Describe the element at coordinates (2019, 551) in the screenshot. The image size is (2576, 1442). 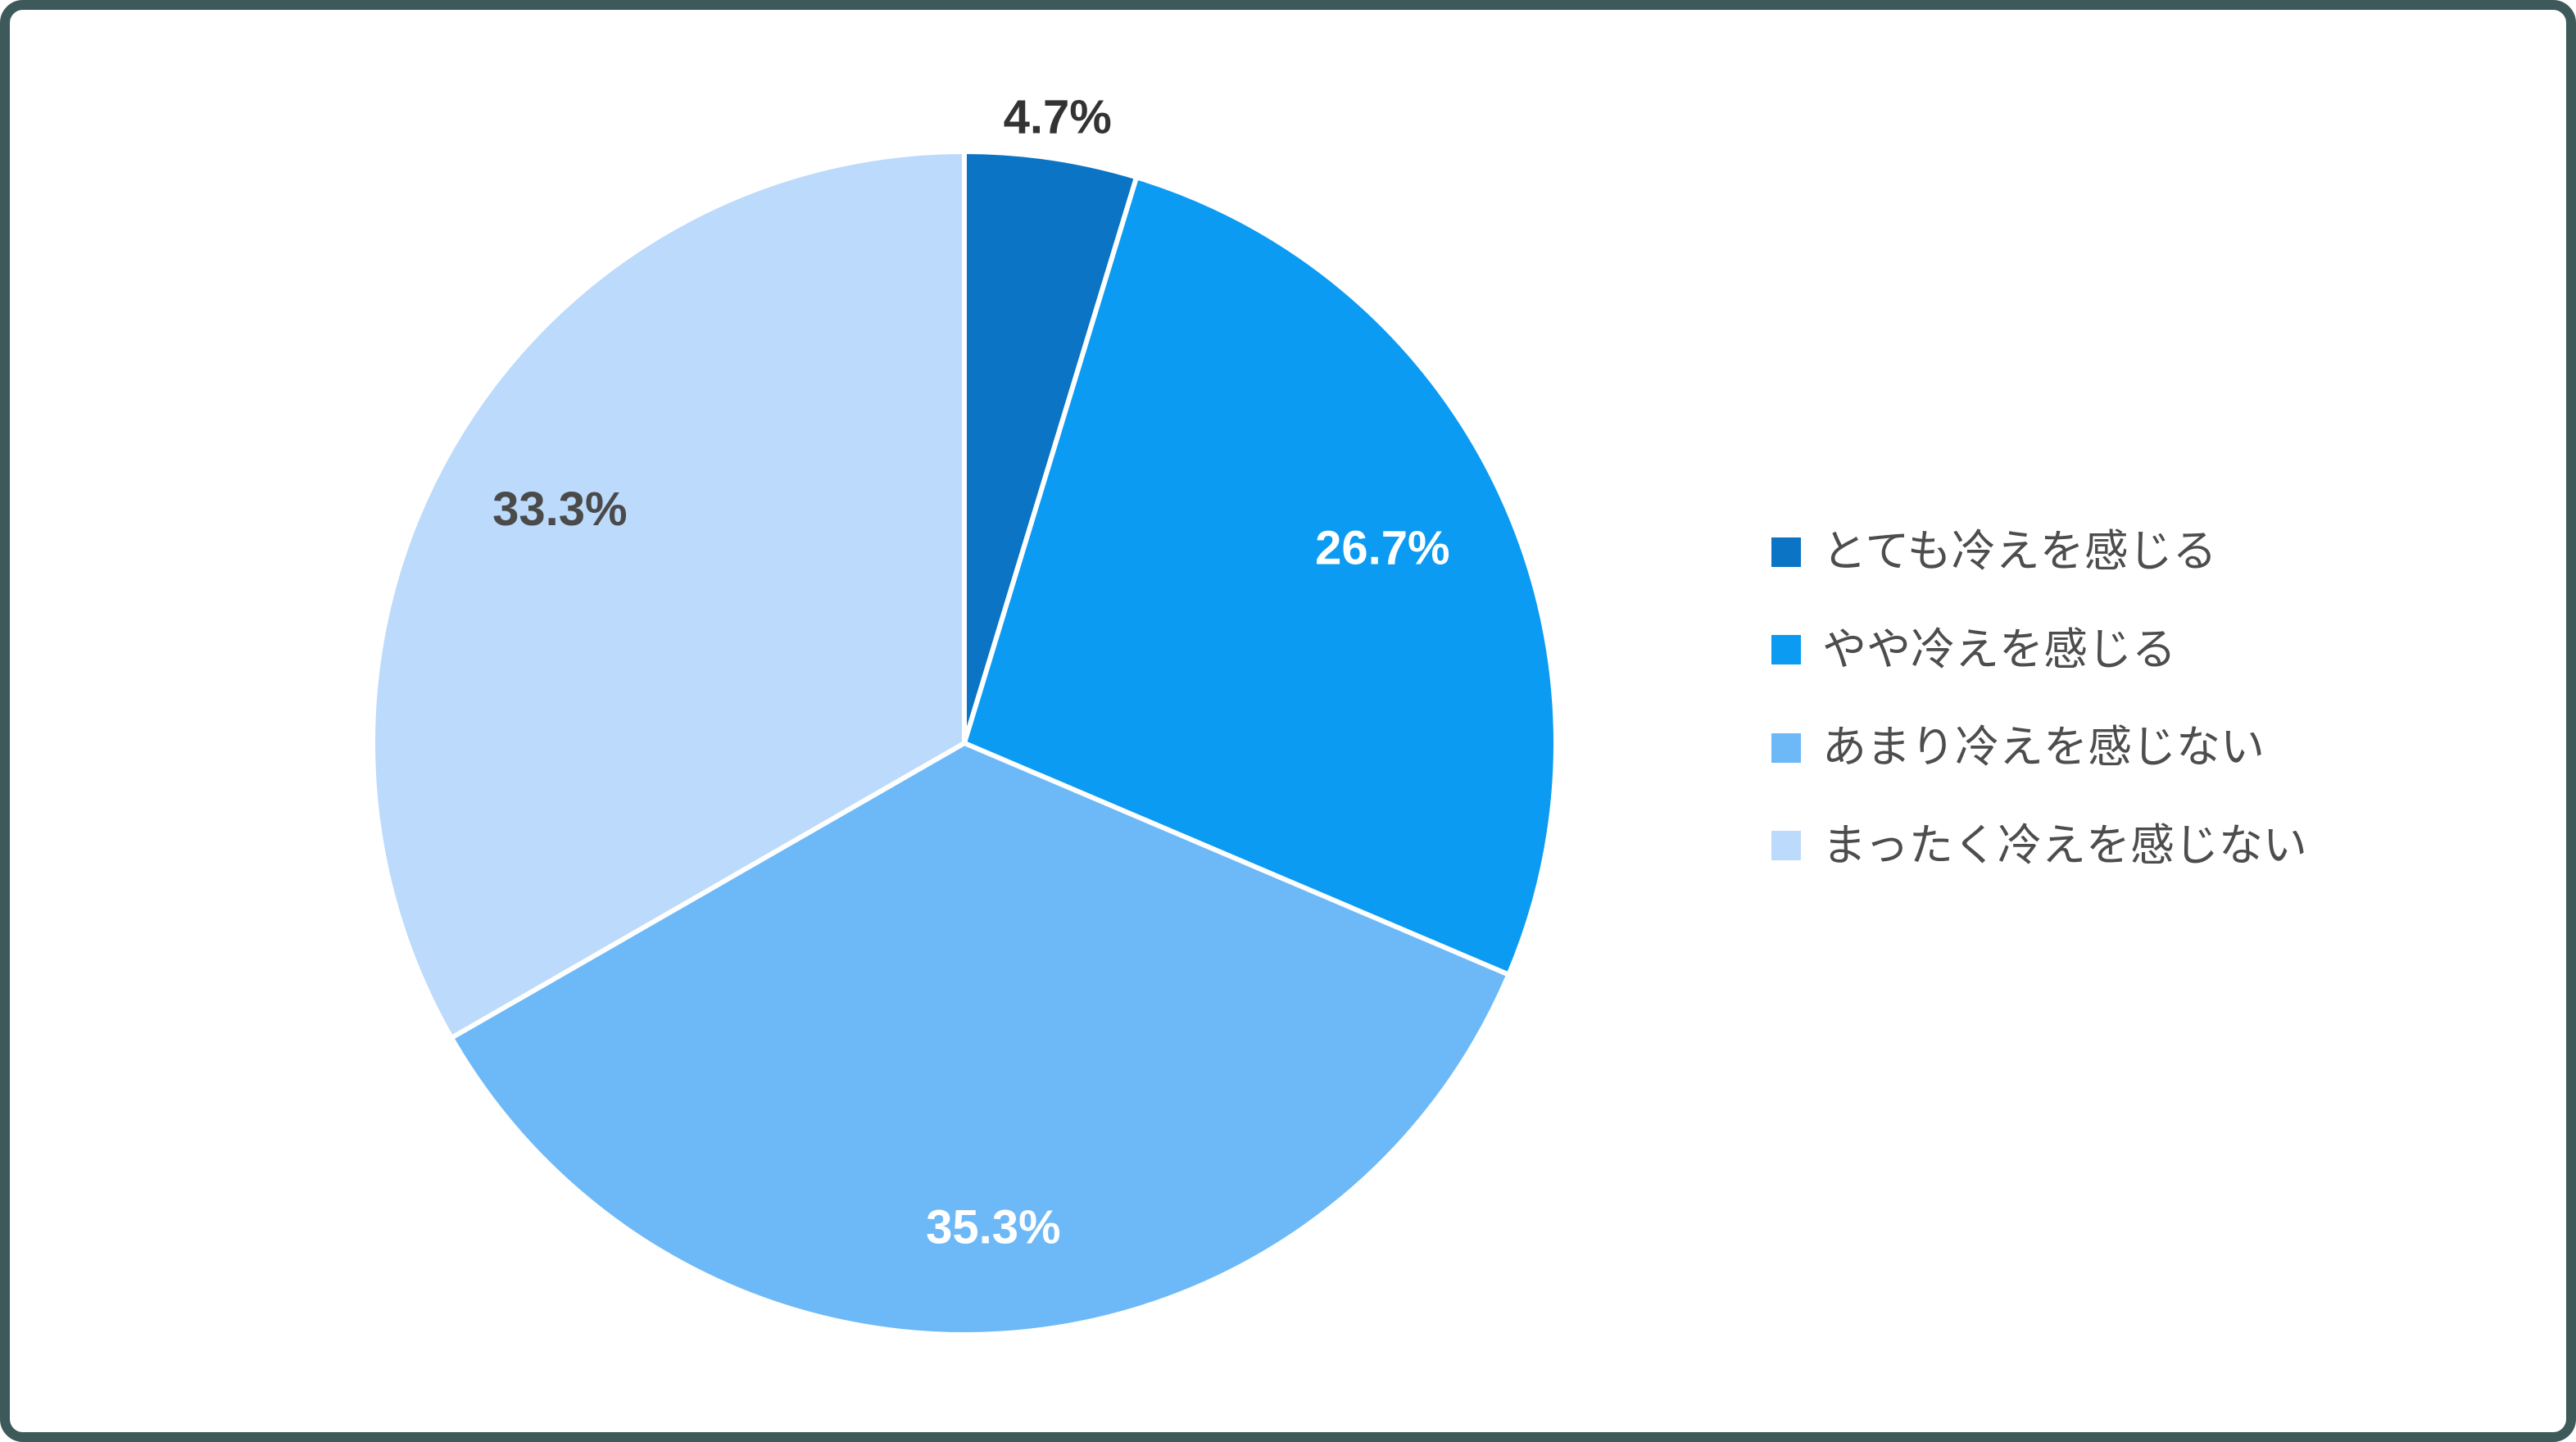
I see `legend-label: とても冷えを感じる` at that location.